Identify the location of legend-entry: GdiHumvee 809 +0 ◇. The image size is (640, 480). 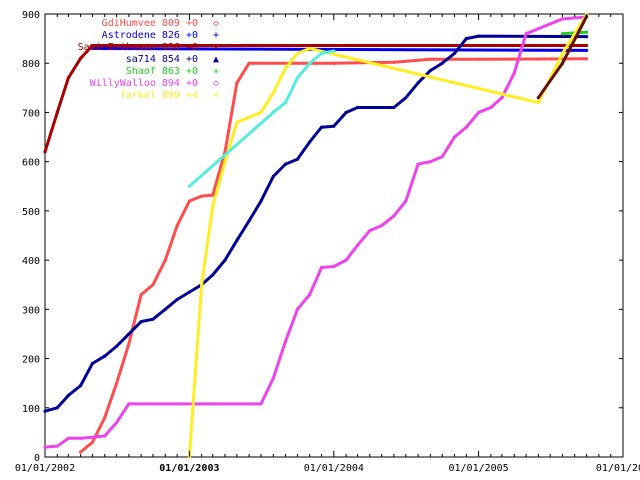
(160, 23).